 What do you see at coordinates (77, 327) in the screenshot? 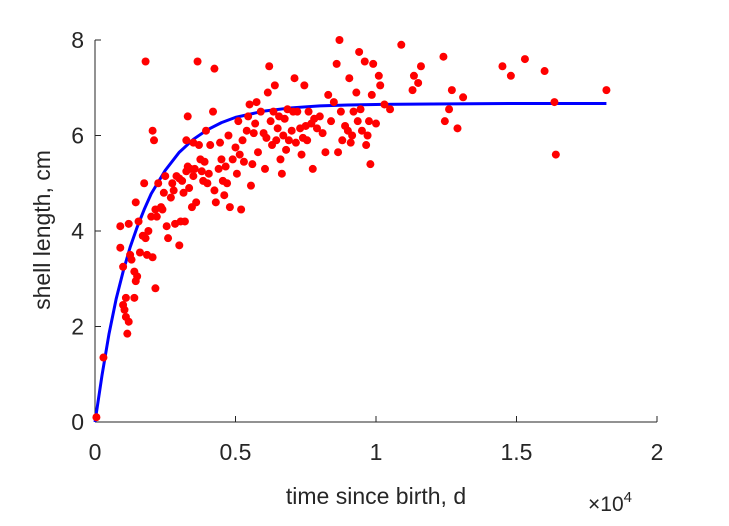
I see `y-tick-label: 2` at bounding box center [77, 327].